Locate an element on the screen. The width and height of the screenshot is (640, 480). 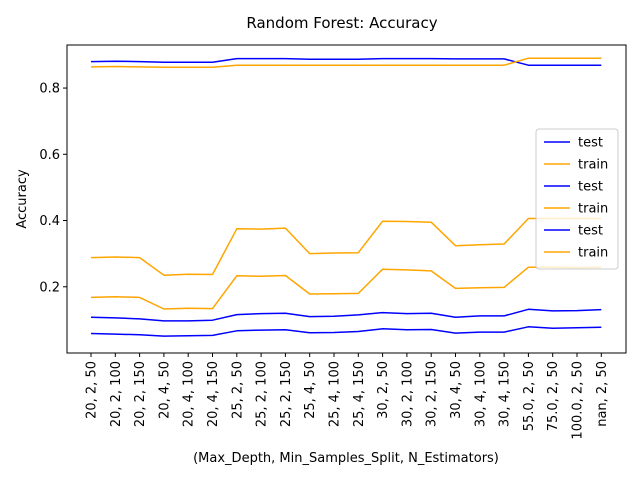
x-tick-label: 25, 4, 100 is located at coordinates (335, 394).